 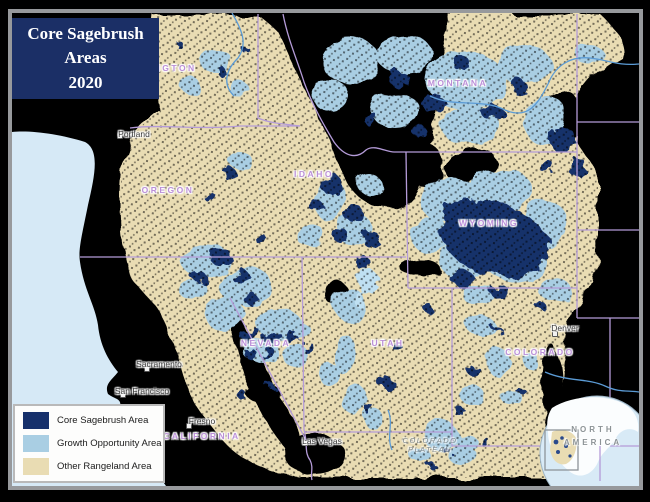 I want to click on legend-label-rangeland: Other Rangeland Area, so click(x=104, y=466).